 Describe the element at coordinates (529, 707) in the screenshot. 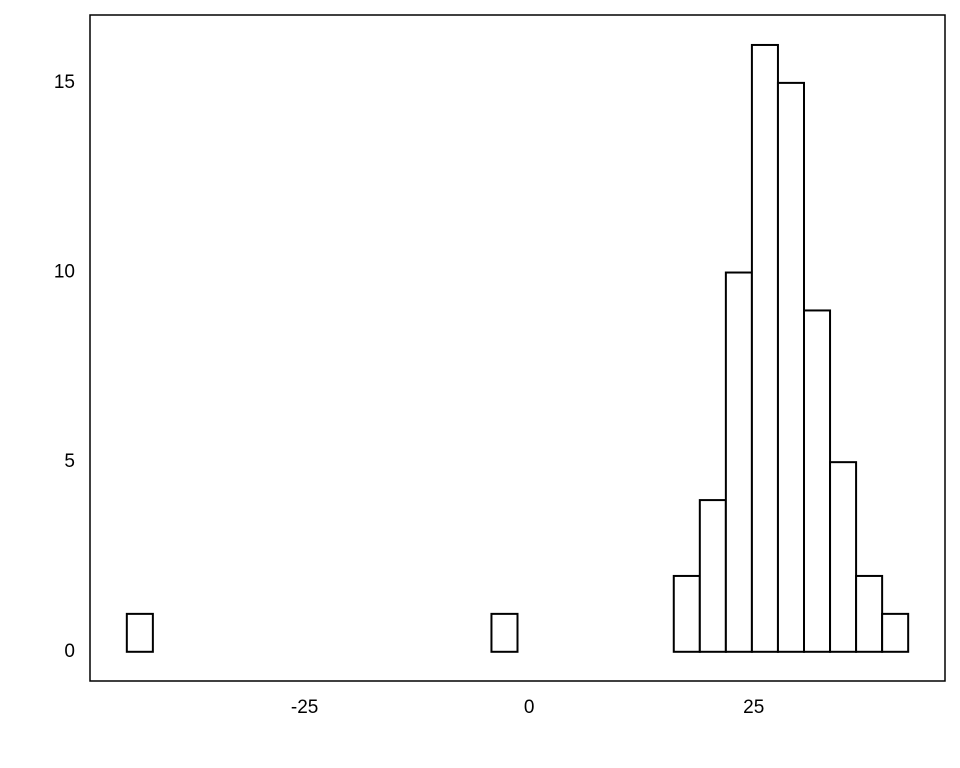

I see `x-tick-label: 0` at that location.